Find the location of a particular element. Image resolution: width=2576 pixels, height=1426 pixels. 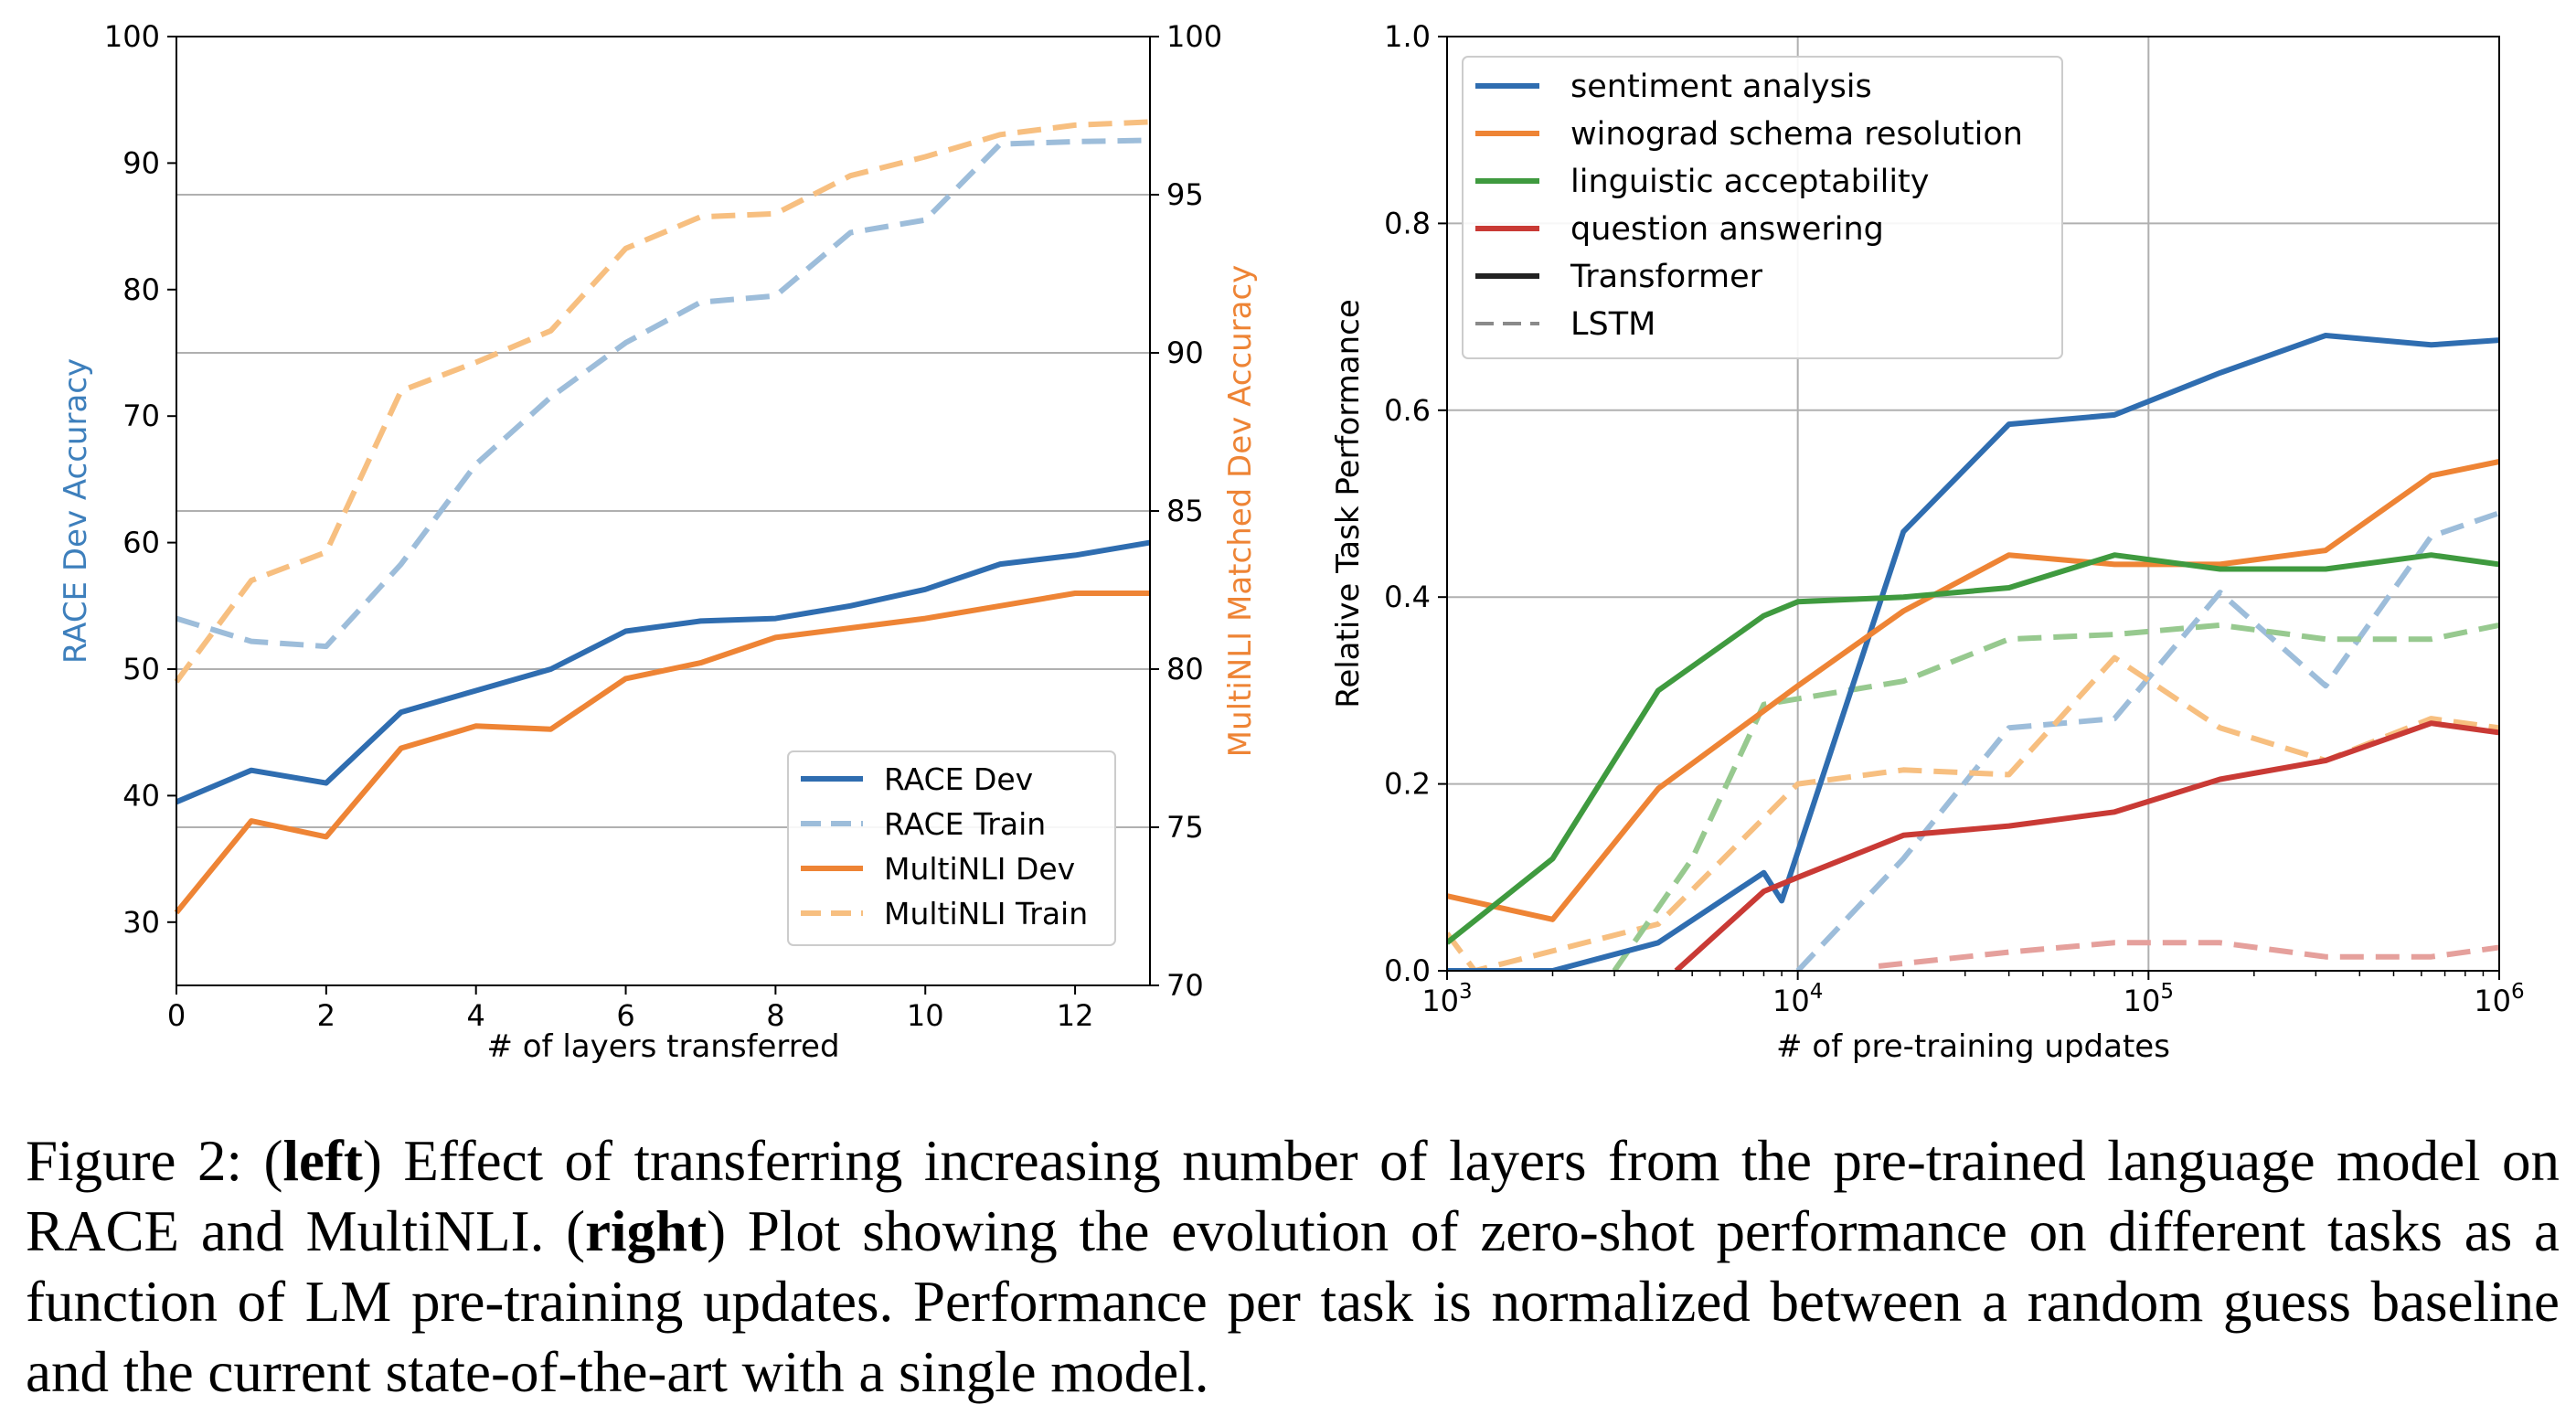

y-left-tick-label: 80 is located at coordinates (141, 290).